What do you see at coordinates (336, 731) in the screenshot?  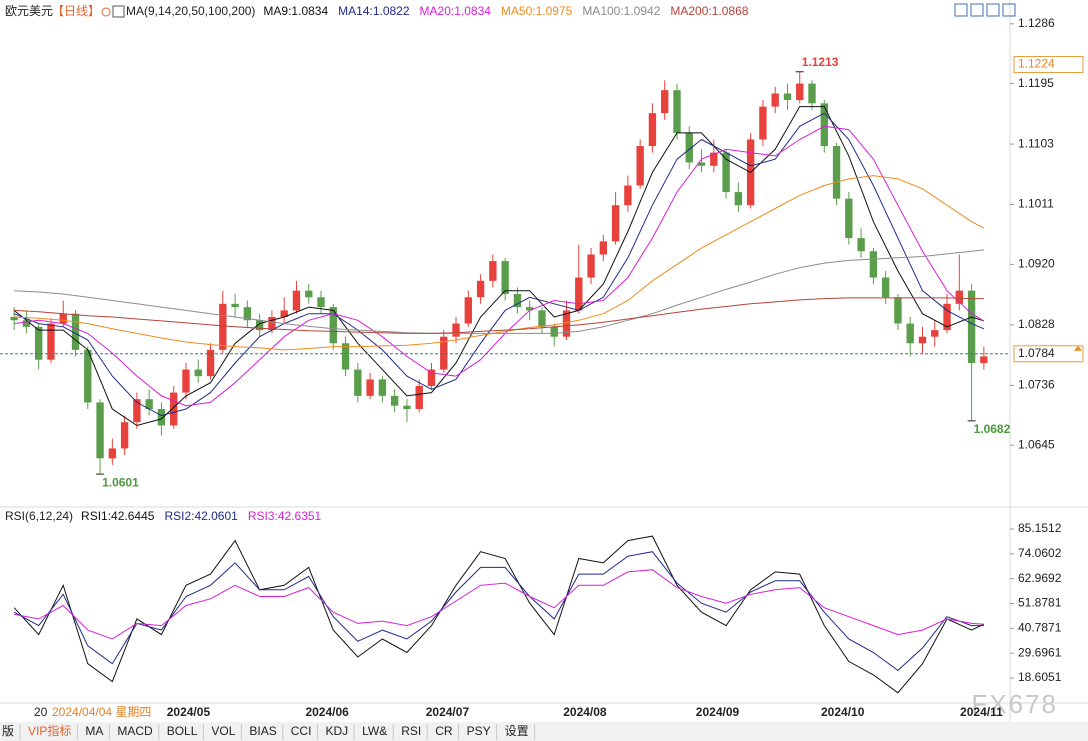 I see `toolbar-tab: KDJ` at bounding box center [336, 731].